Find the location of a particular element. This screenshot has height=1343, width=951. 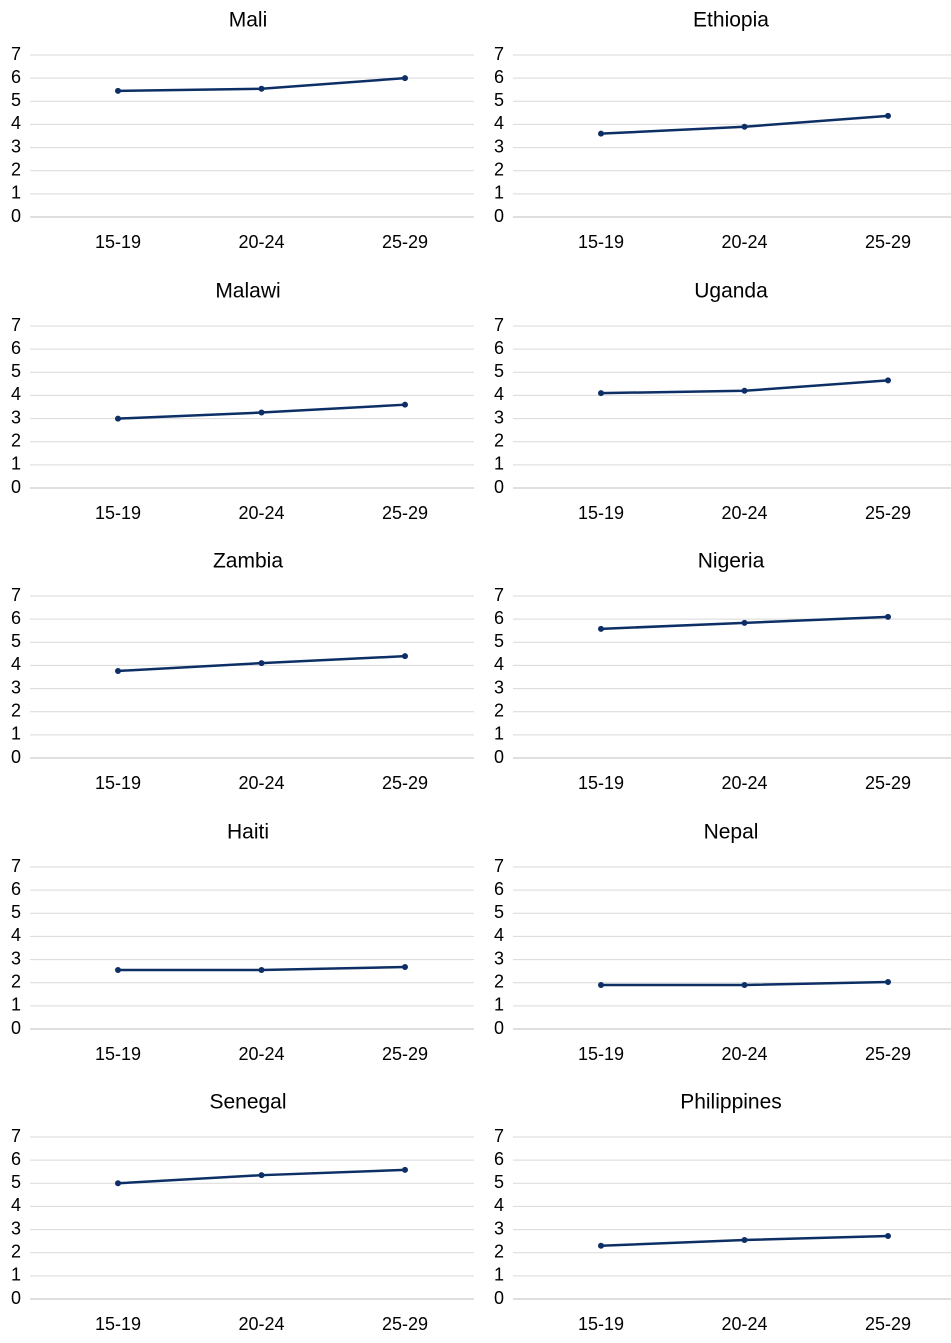

chart-title: Nepal is located at coordinates (731, 832).